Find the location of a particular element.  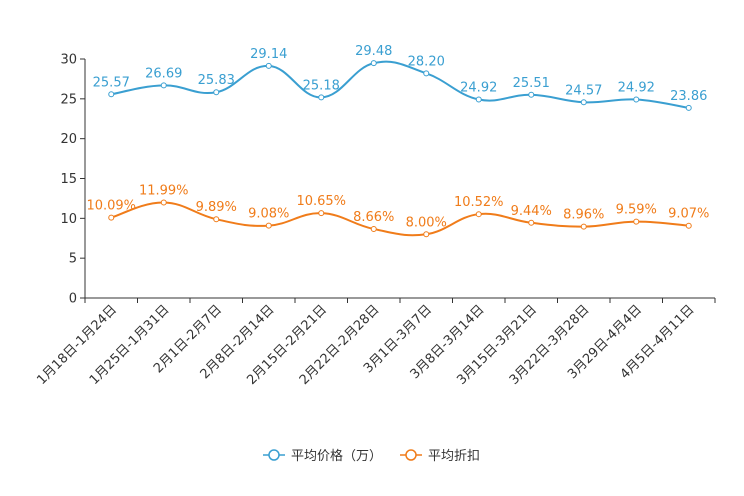

legend-label: 平均价格（万） is located at coordinates (336, 456).